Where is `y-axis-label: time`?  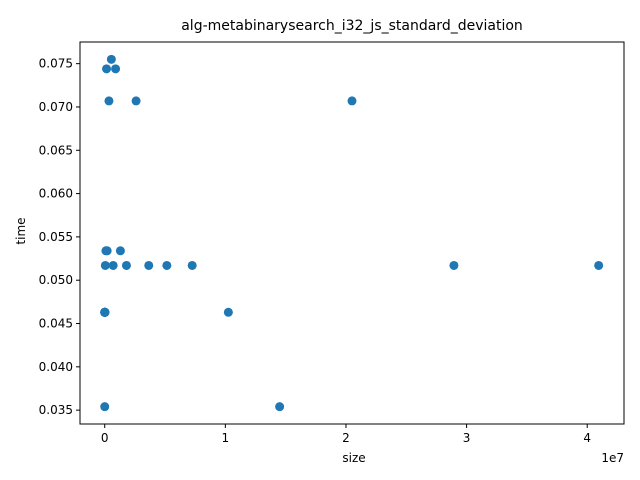
y-axis-label: time is located at coordinates (21, 230).